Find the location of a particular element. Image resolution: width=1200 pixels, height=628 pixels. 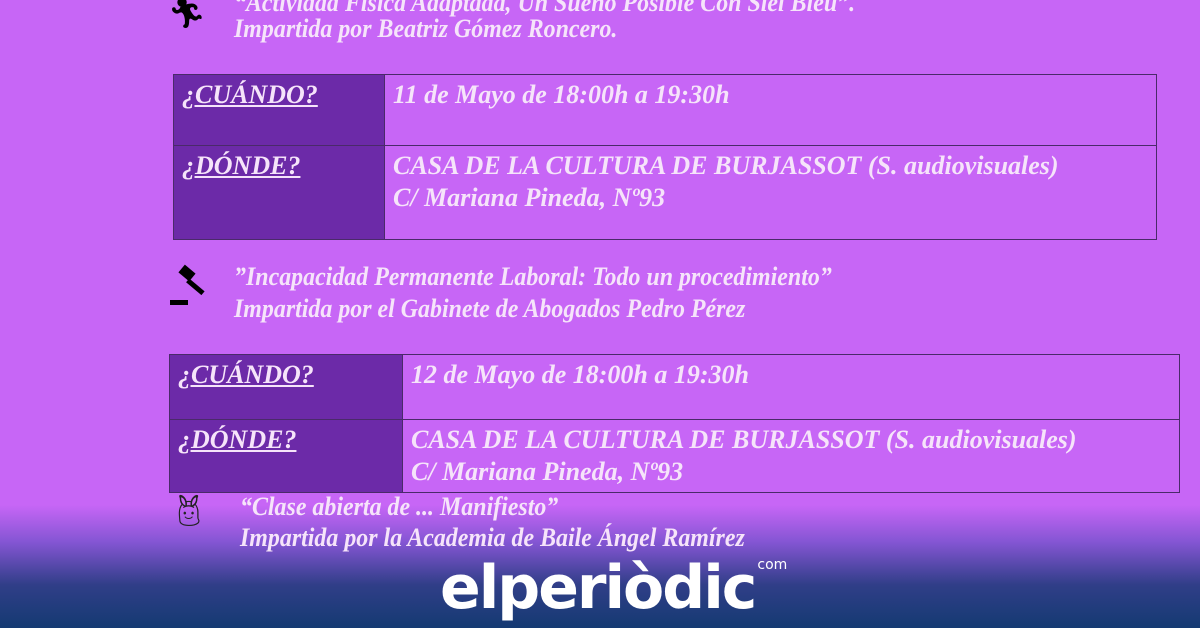

runner-icon: 🏃︎ is located at coordinates (187, 15).